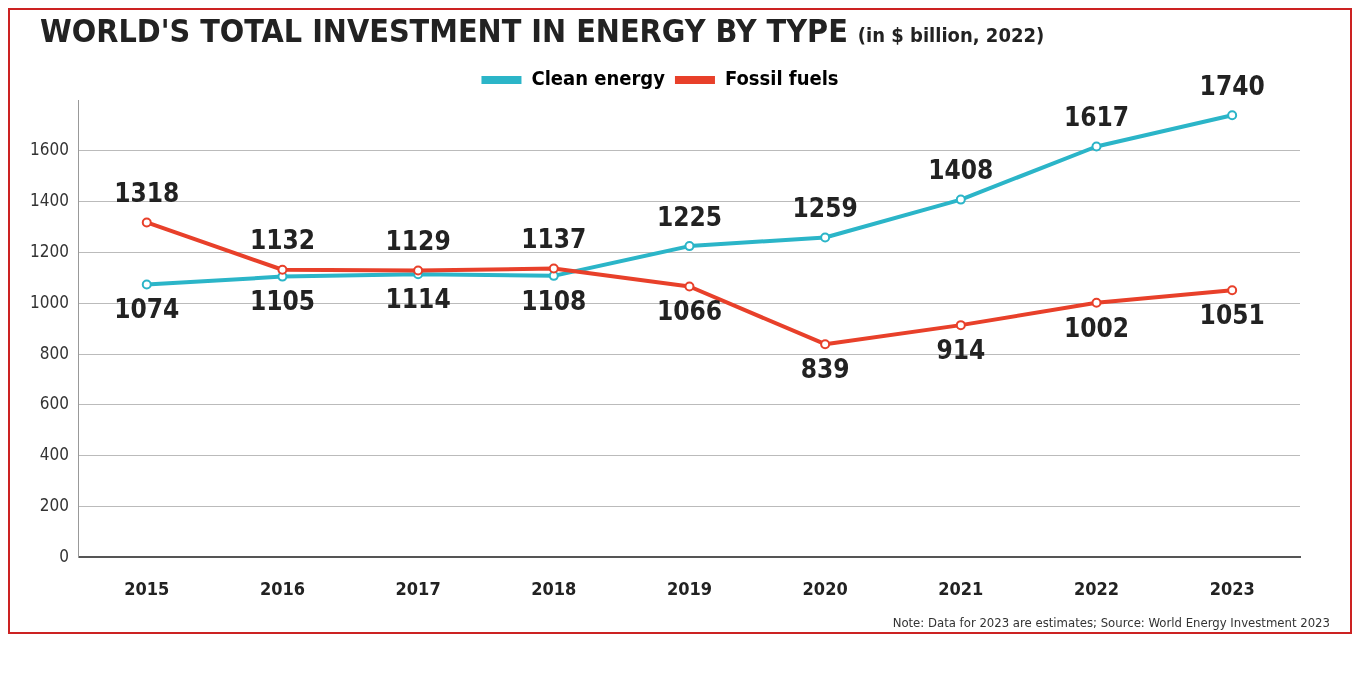 The image size is (1367, 673). I want to click on y-tick-label: 0, so click(64, 555).